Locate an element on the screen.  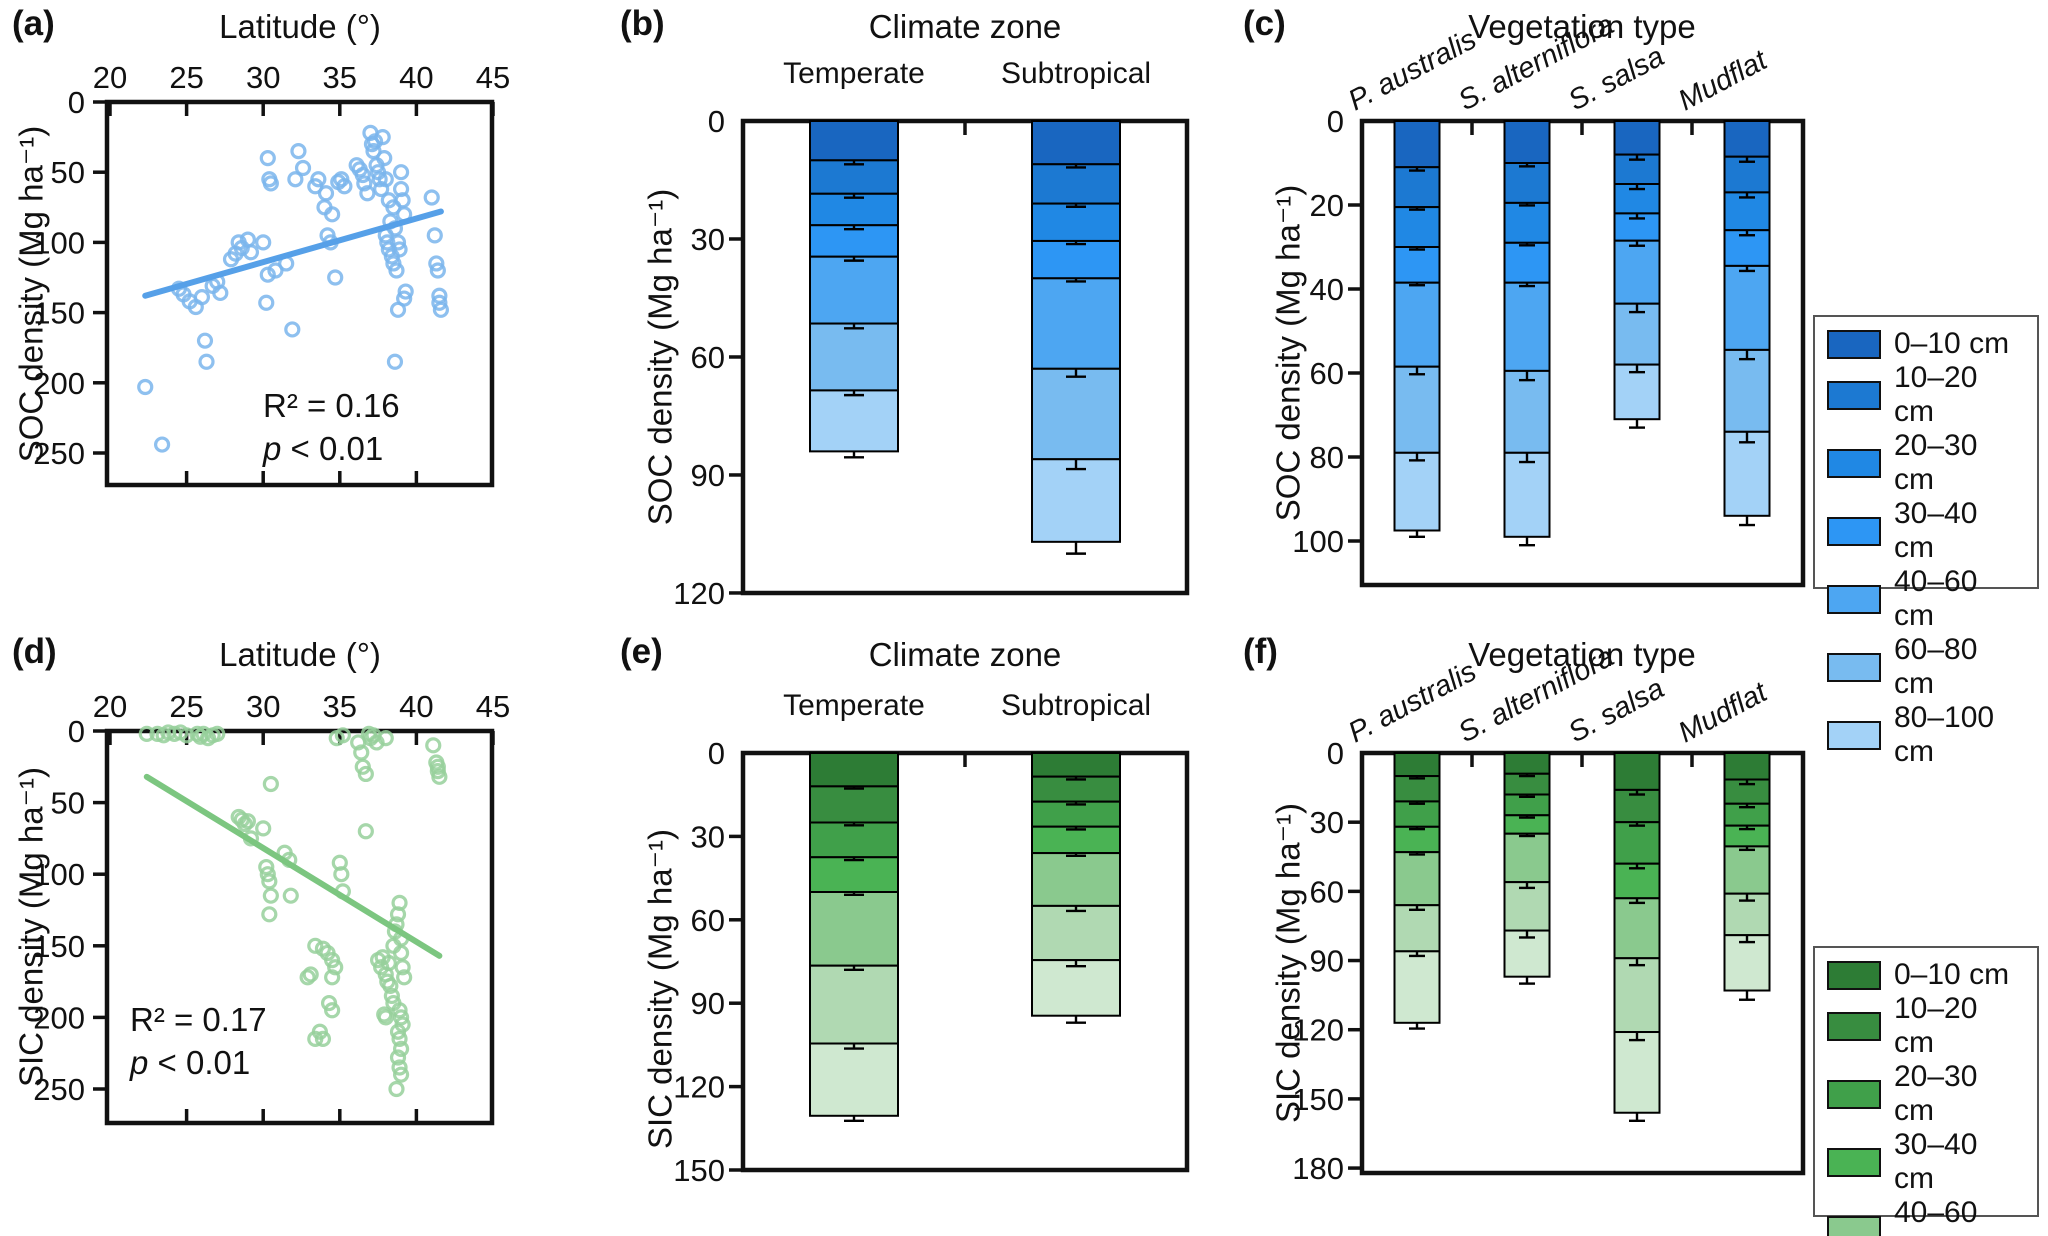
bar-segment-30–40 cm is located at coordinates (1076, 259).